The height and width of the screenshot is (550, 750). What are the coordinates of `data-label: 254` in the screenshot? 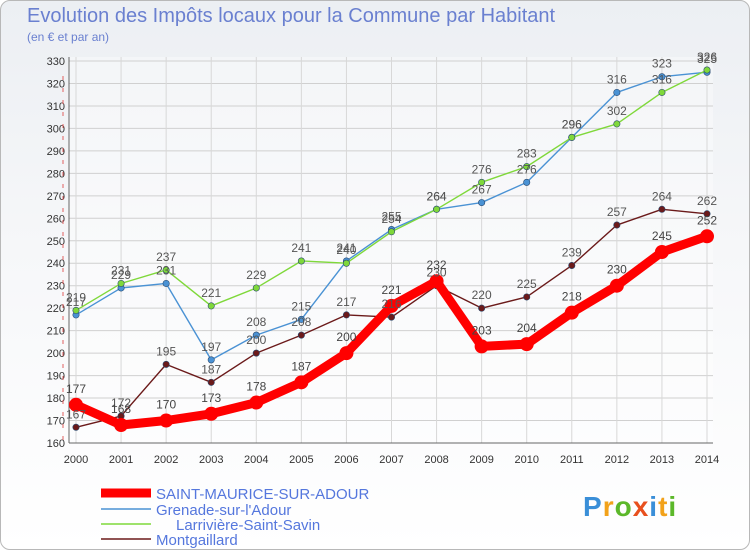 It's located at (391, 219).